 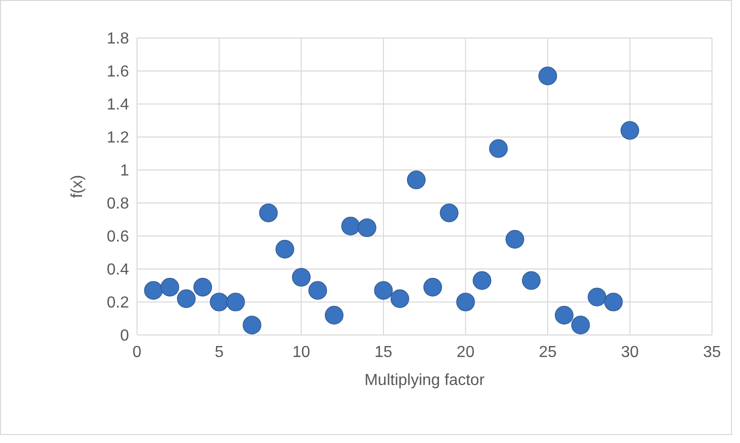 I want to click on x-tick-label: 0, so click(x=137, y=352).